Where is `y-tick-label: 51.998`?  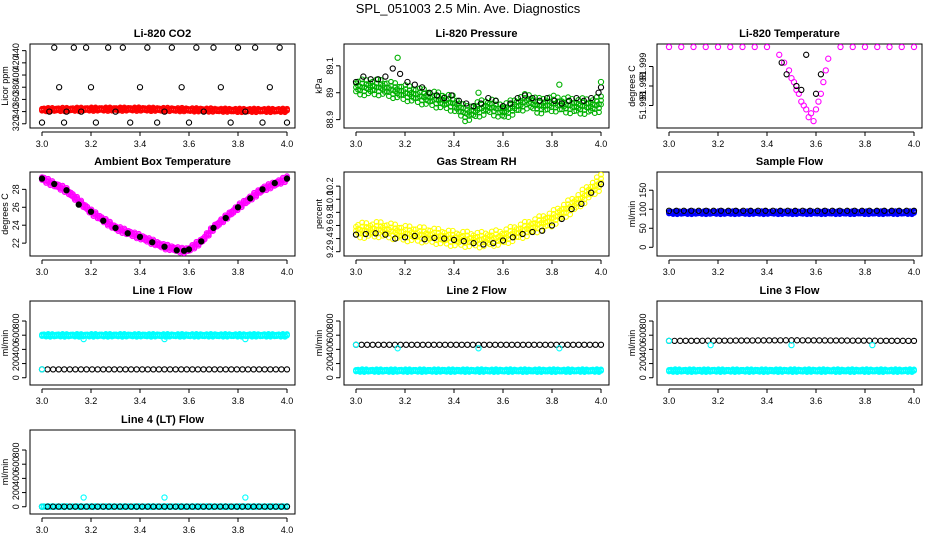 y-tick-label: 51.998 is located at coordinates (643, 106).